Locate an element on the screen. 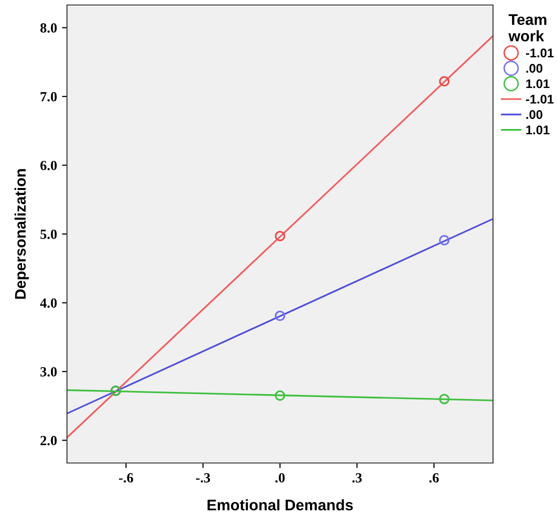 The image size is (557, 519). y-tick-label: 3.0 is located at coordinates (48, 372).